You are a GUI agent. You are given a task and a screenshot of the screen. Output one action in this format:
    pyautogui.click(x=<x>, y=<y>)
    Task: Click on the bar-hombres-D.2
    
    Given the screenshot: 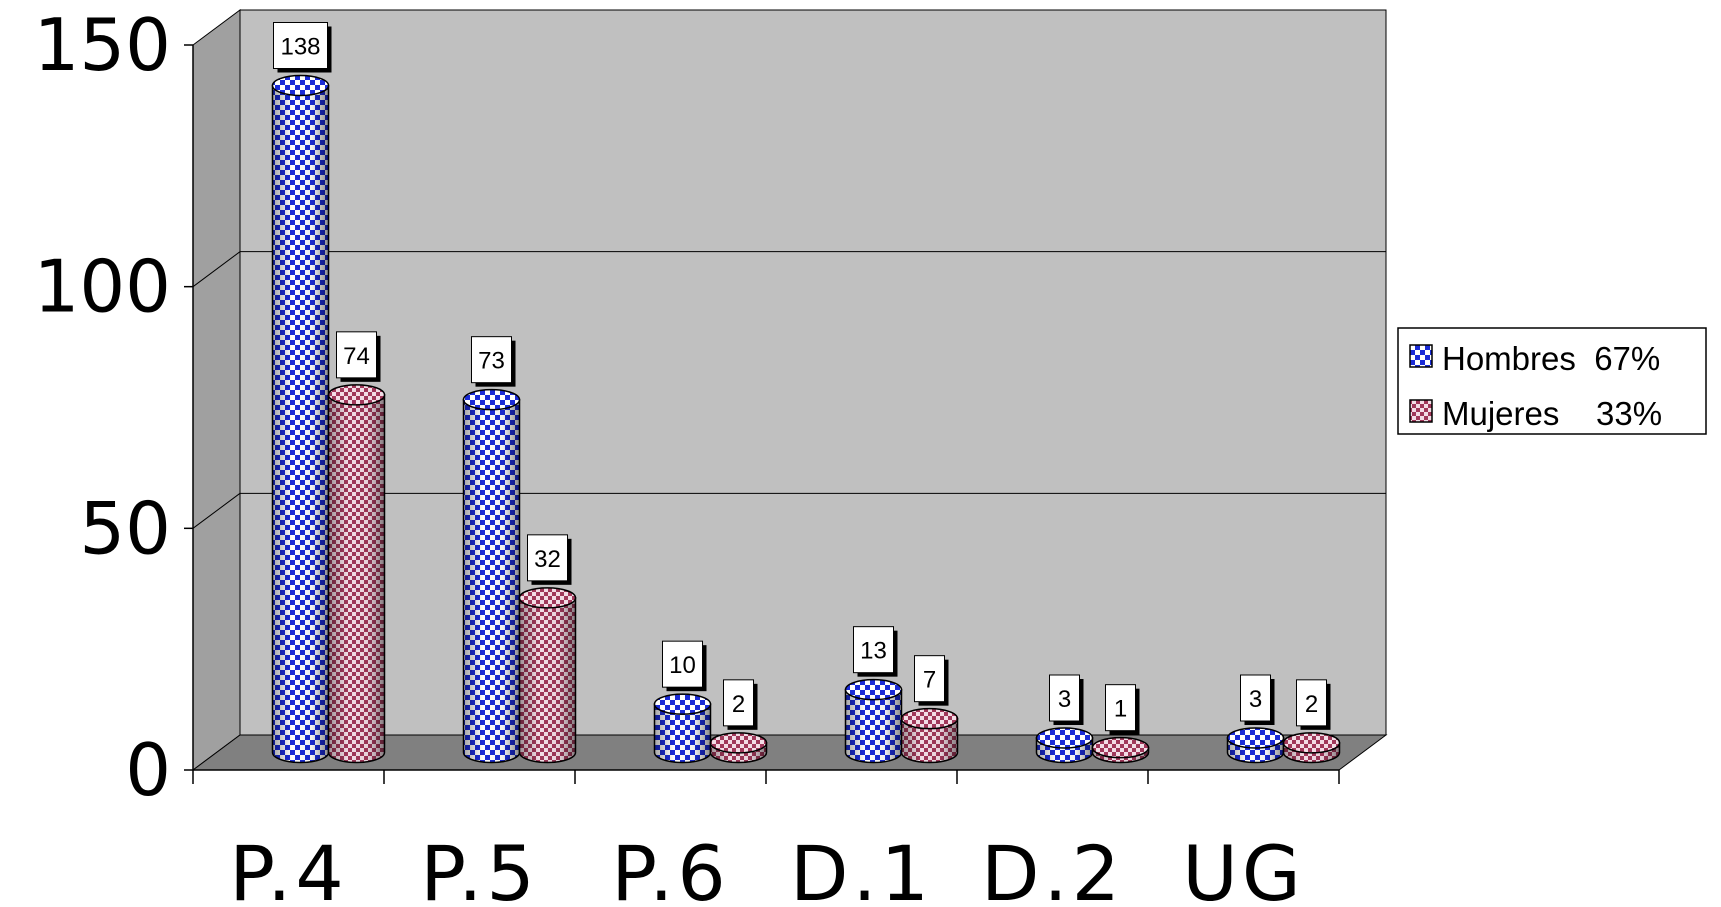 What is the action you would take?
    pyautogui.click(x=1064, y=745)
    